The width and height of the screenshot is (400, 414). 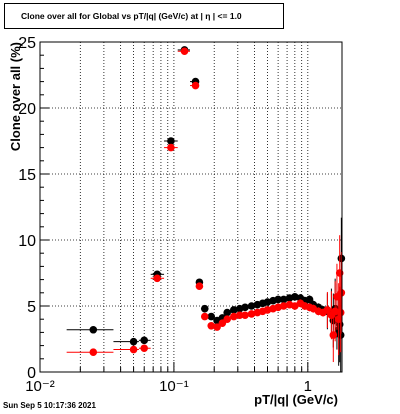 What do you see at coordinates (27, 241) in the screenshot?
I see `y-tick-label: 10` at bounding box center [27, 241].